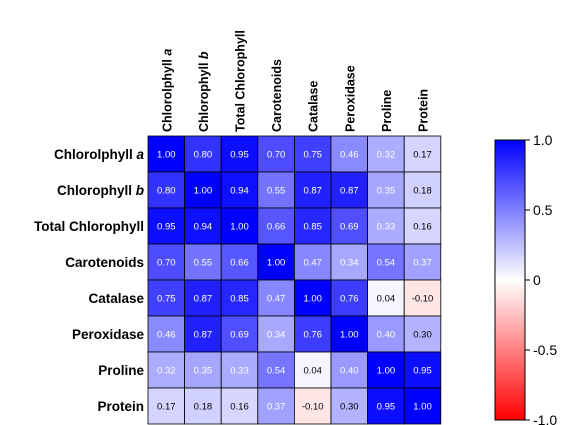 Image resolution: width=565 pixels, height=425 pixels. Describe the element at coordinates (241, 81) in the screenshot. I see `column-label: Total Chlorophyll` at that location.